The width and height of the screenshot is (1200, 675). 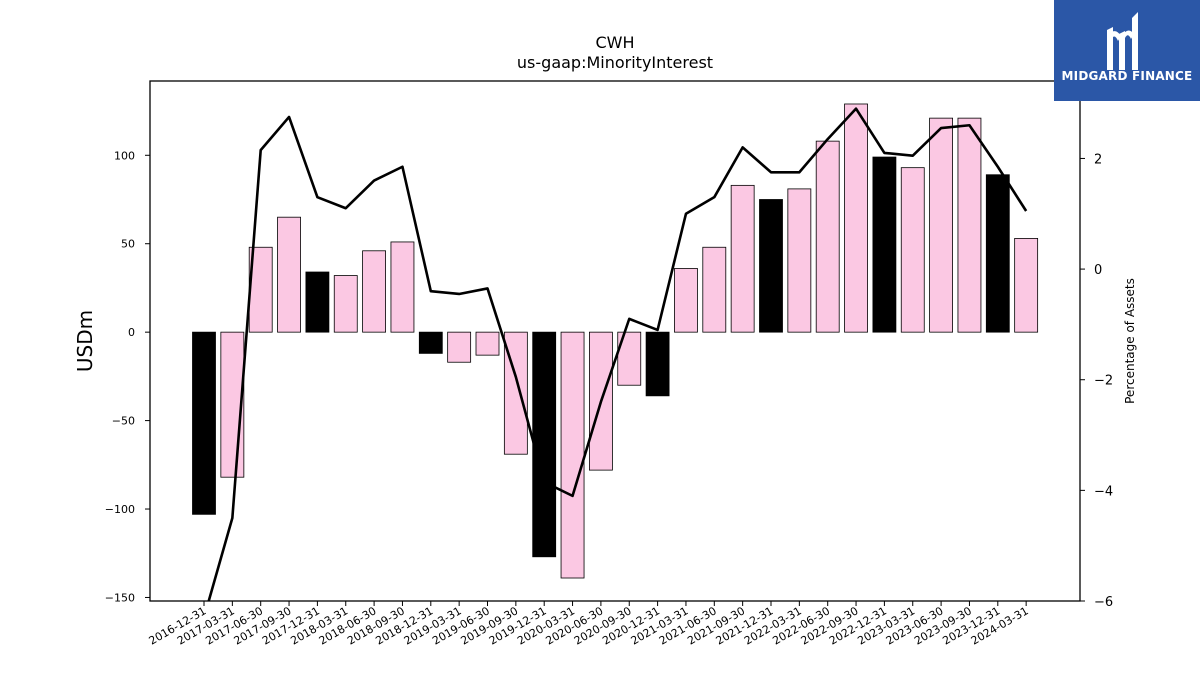 I want to click on y2-tick-label: −6, so click(x=1103, y=602).